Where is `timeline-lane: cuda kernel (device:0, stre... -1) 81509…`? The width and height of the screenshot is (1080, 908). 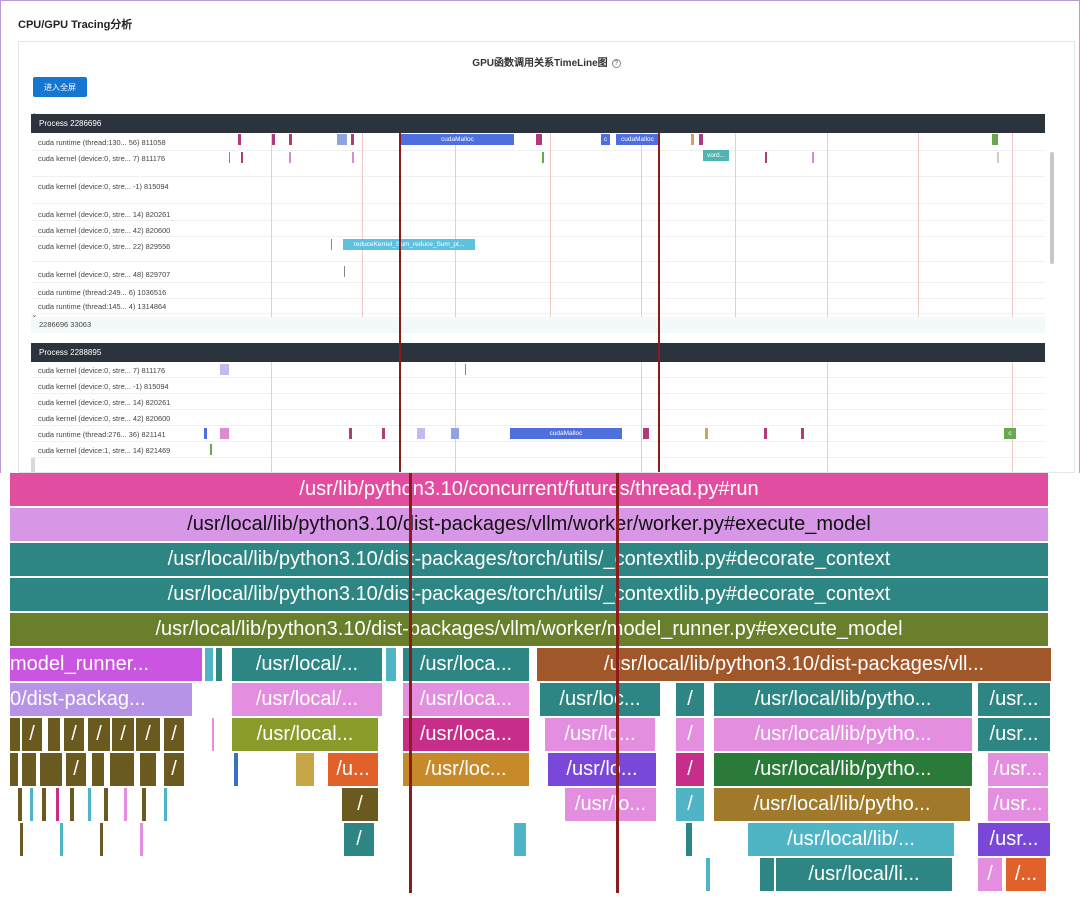 timeline-lane: cuda kernel (device:0, stre... -1) 81509… is located at coordinates (538, 190).